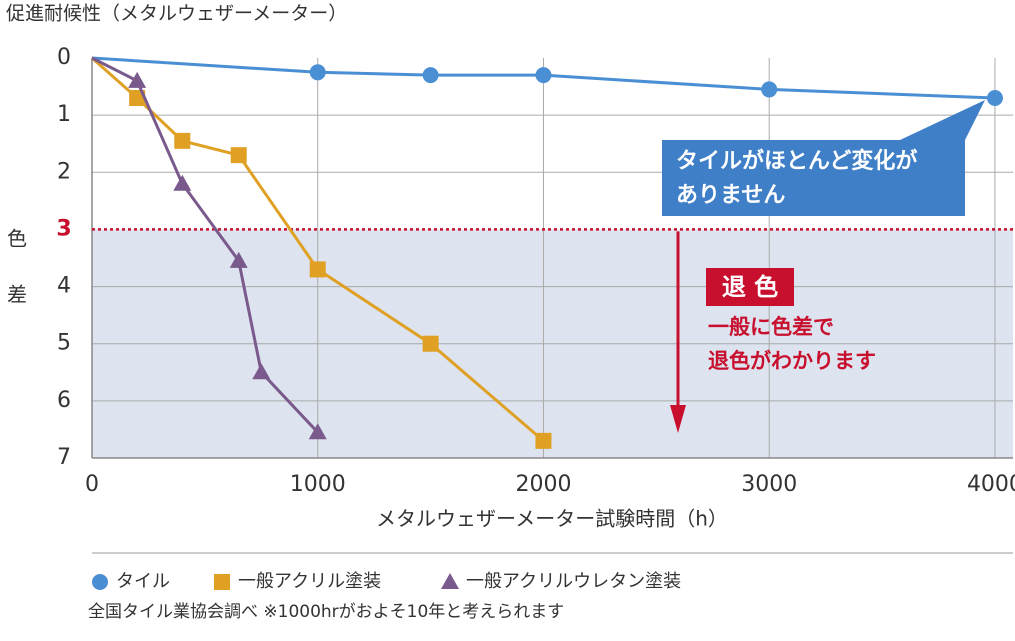 Image resolution: width=1015 pixels, height=641 pixels. What do you see at coordinates (16, 284) in the screenshot?
I see `y-axis-label: 色差` at bounding box center [16, 284].